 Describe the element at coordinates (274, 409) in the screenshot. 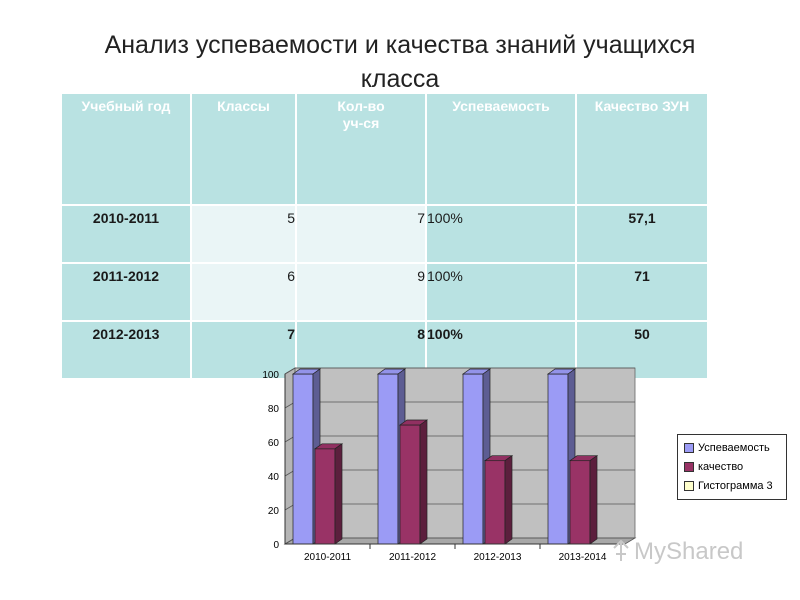

I see `y-tick-label: 80` at that location.